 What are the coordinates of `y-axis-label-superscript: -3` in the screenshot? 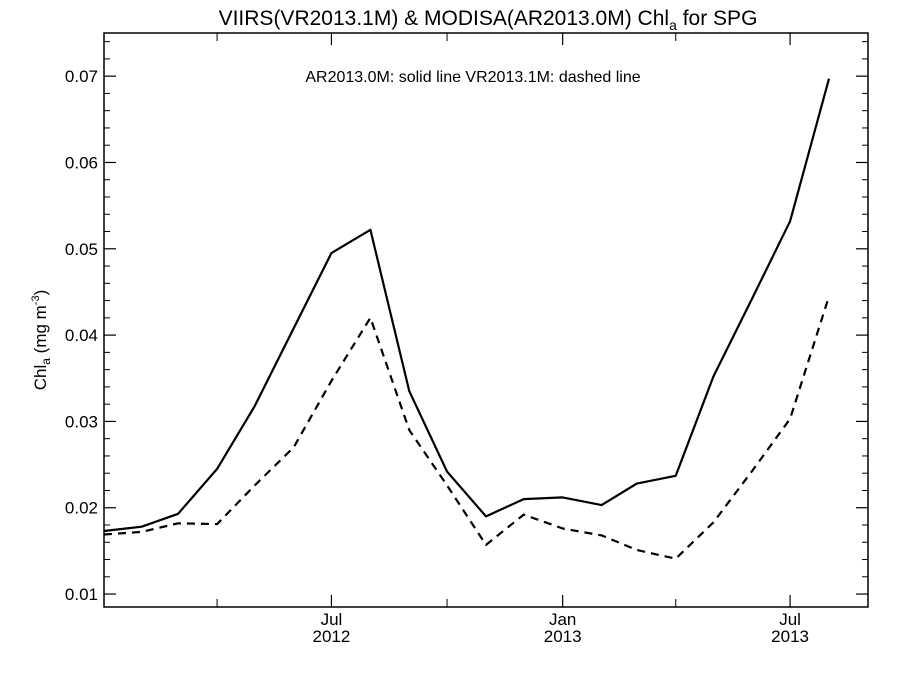 It's located at (36, 300).